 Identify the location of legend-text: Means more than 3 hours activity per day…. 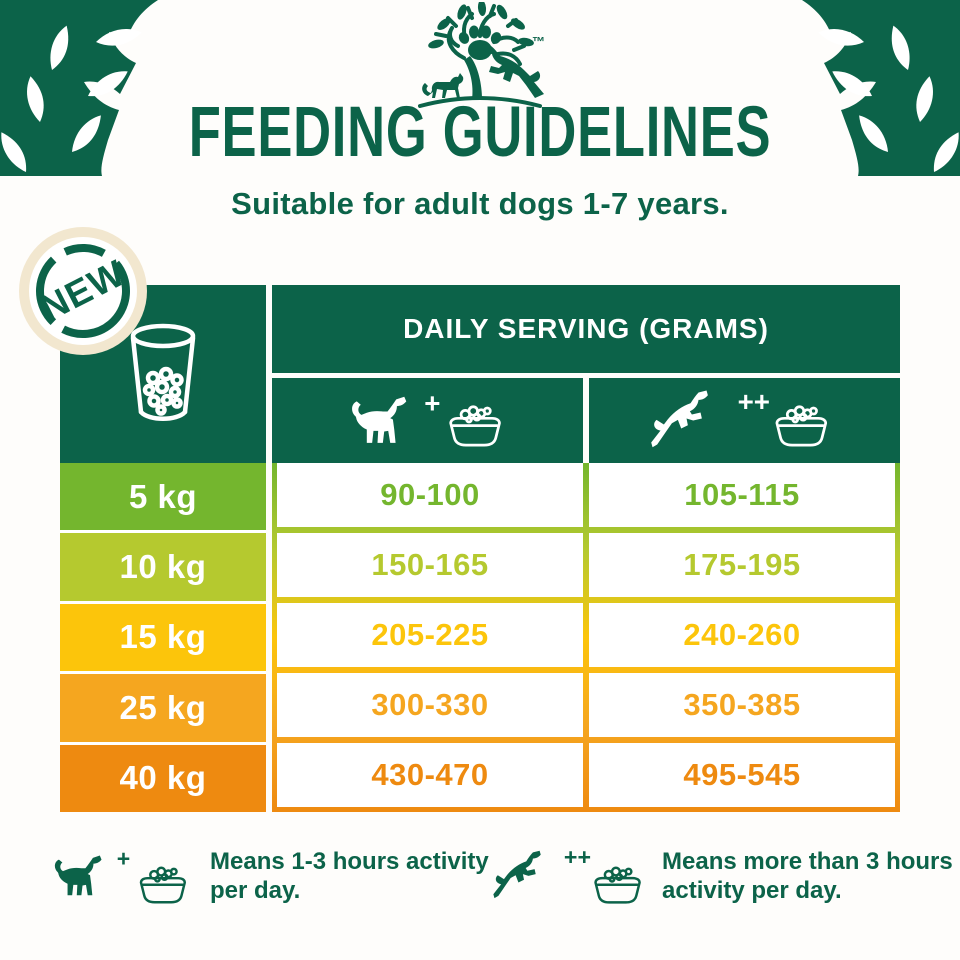
(807, 876).